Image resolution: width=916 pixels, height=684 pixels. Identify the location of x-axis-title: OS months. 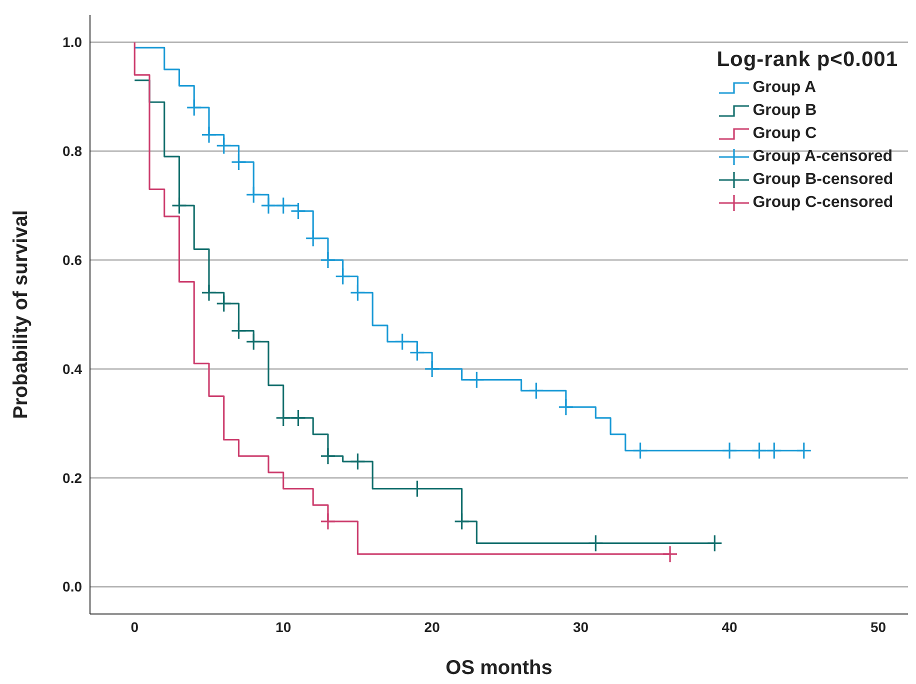
(499, 668).